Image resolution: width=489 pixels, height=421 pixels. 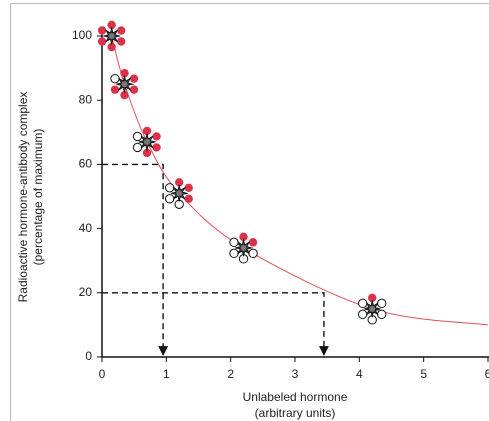 What do you see at coordinates (359, 374) in the screenshot?
I see `x-tick-label: 4` at bounding box center [359, 374].